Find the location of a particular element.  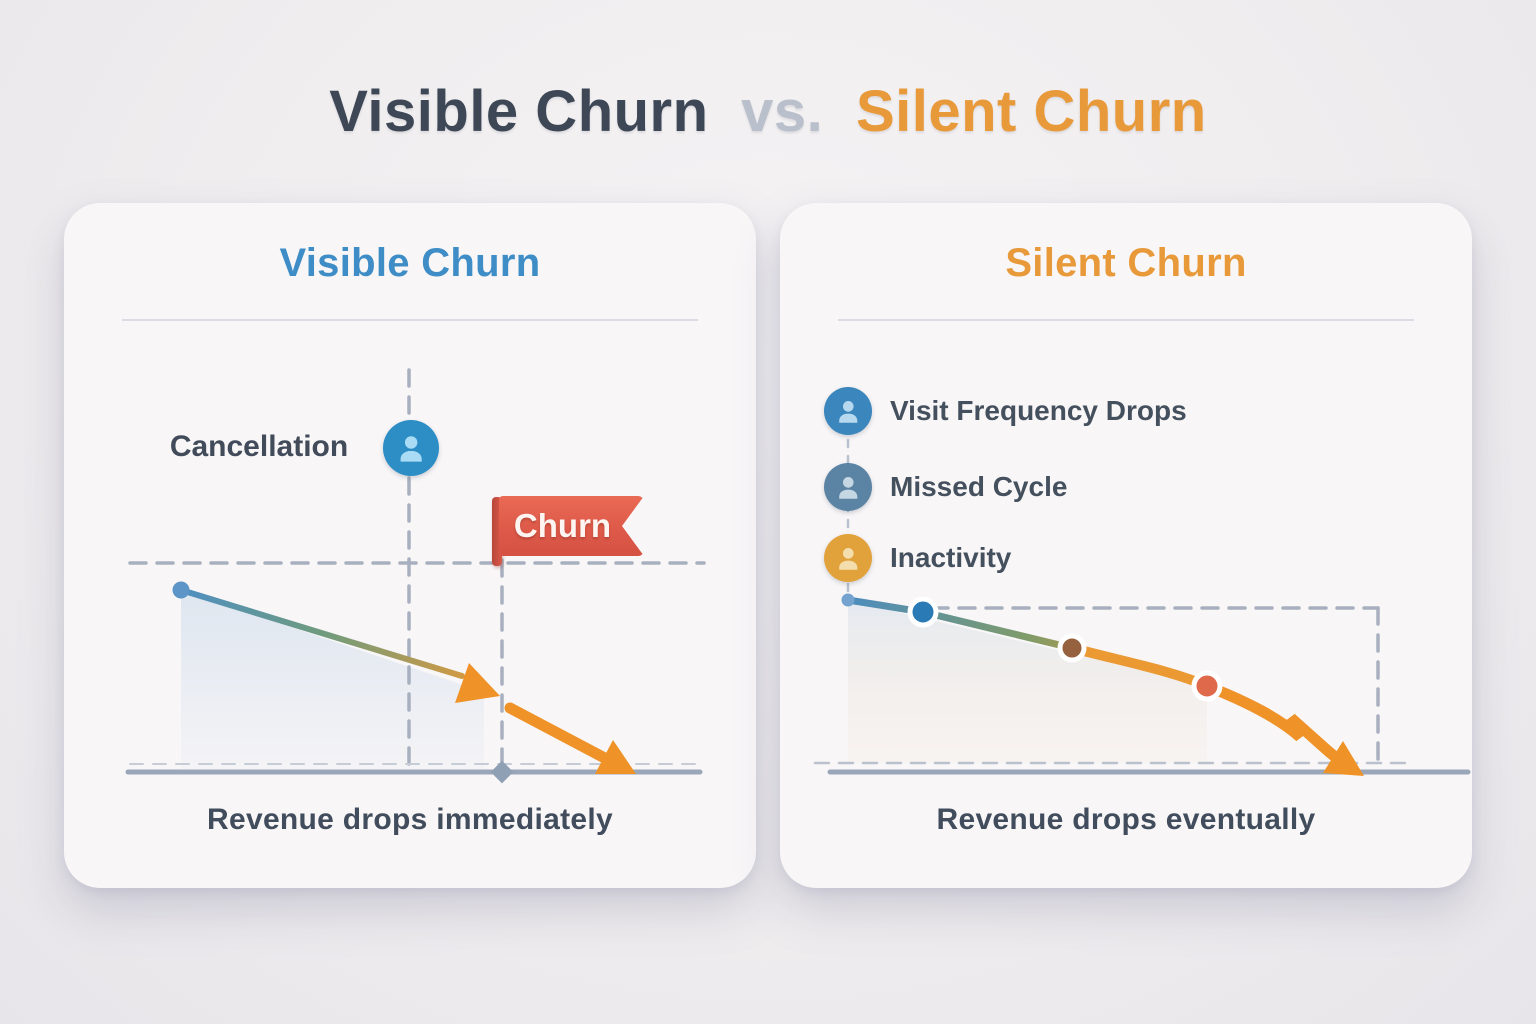

list-item-visit-frequency: Visit Frequency Drops is located at coordinates (1005, 411).